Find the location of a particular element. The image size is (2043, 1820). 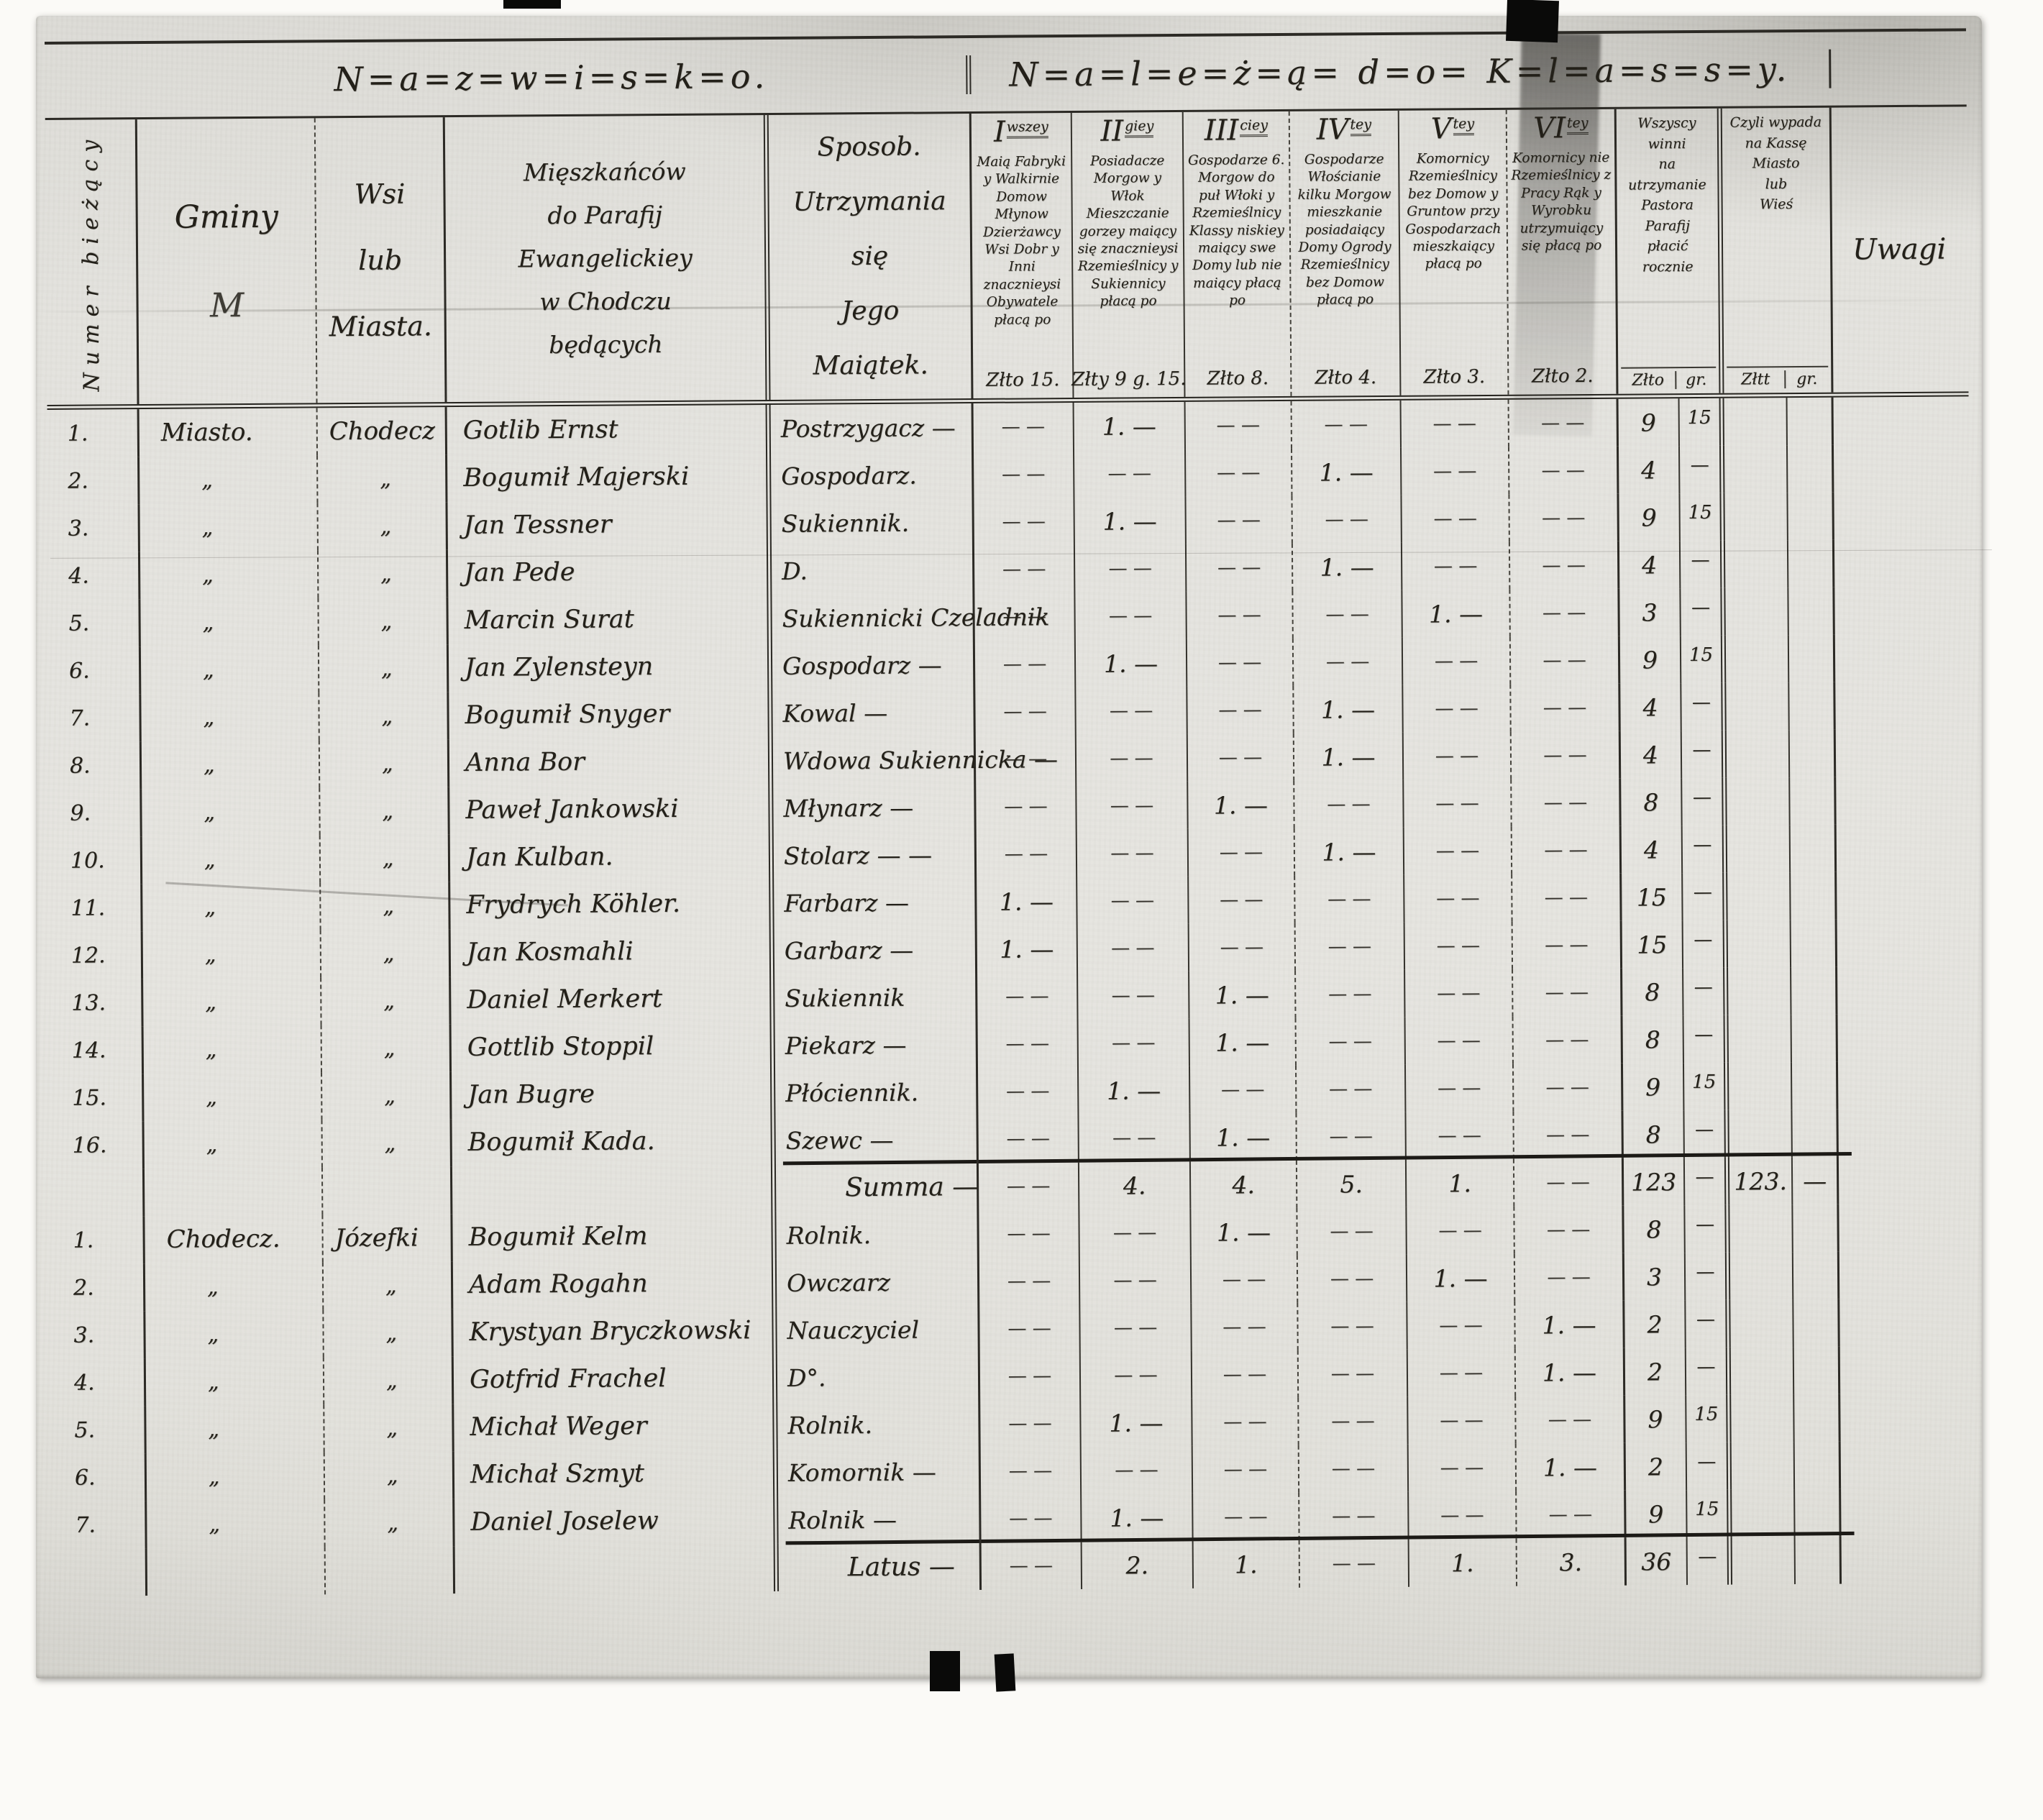

occupation-cell: Rolnik — is located at coordinates (880, 1519).